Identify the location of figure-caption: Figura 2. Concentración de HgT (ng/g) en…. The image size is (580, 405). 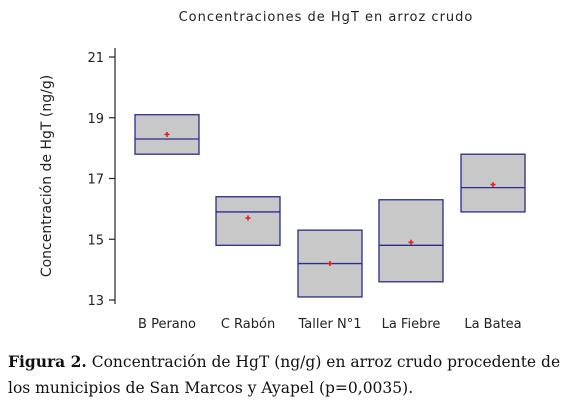
(291, 375).